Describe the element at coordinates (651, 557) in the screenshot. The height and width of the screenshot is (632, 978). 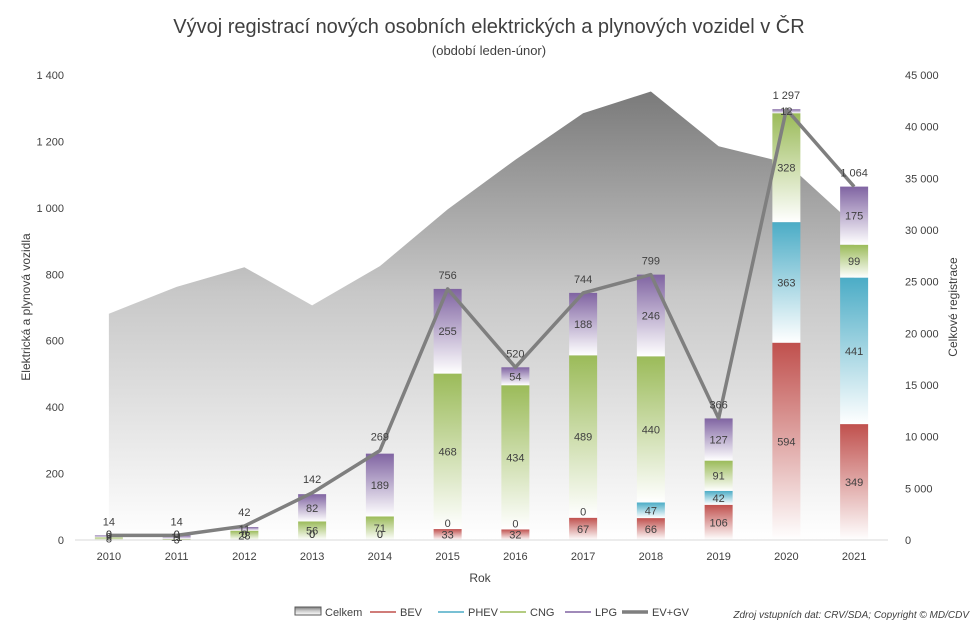
I see `x-tick-label: 2018` at that location.